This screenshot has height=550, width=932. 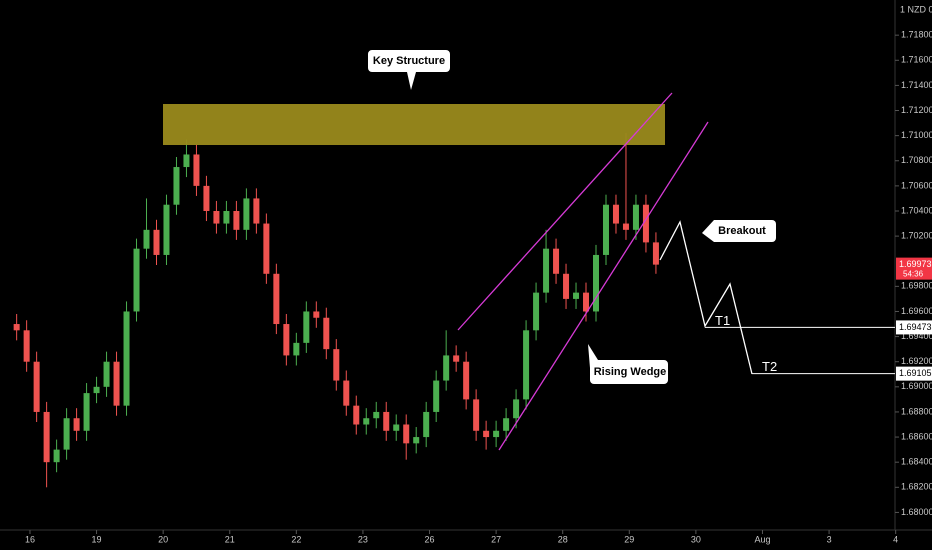 What do you see at coordinates (496, 539) in the screenshot?
I see `x-tick-label: 27` at bounding box center [496, 539].